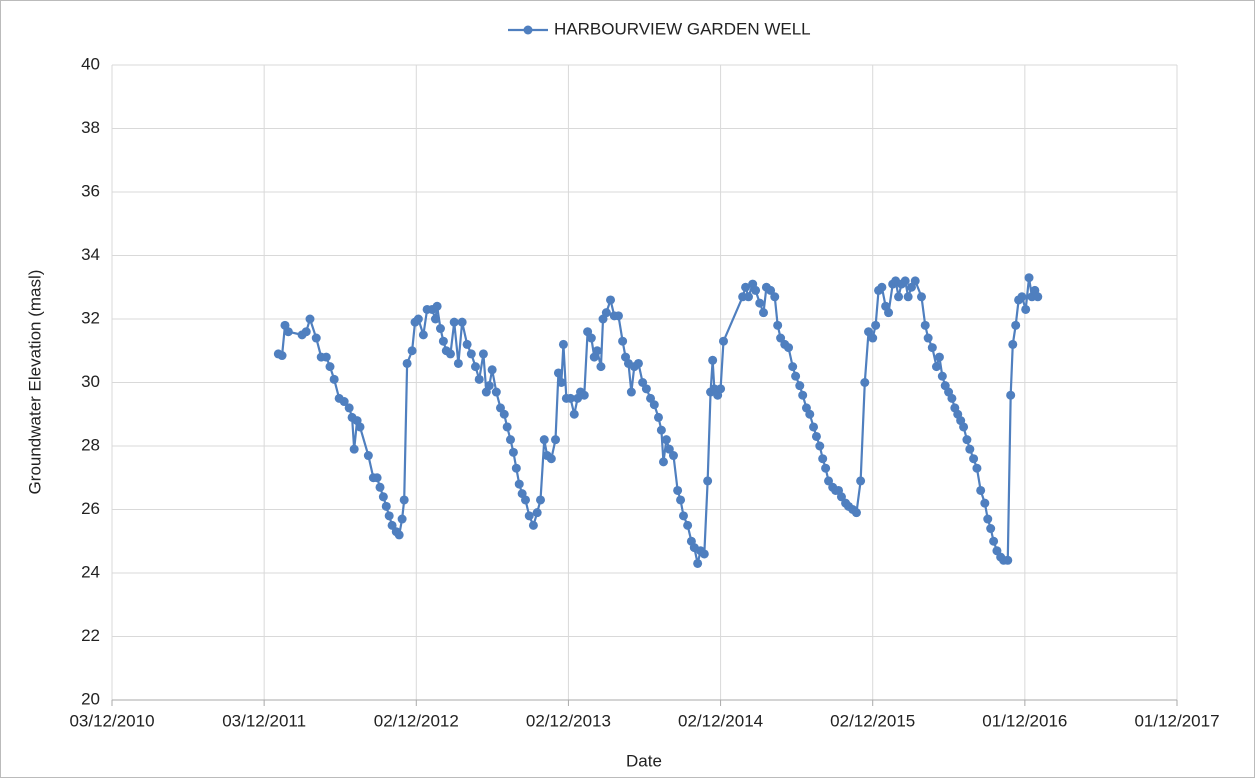 This screenshot has width=1255, height=778. Describe the element at coordinates (720, 720) in the screenshot. I see `x-tick-label: 02/12/2014` at that location.